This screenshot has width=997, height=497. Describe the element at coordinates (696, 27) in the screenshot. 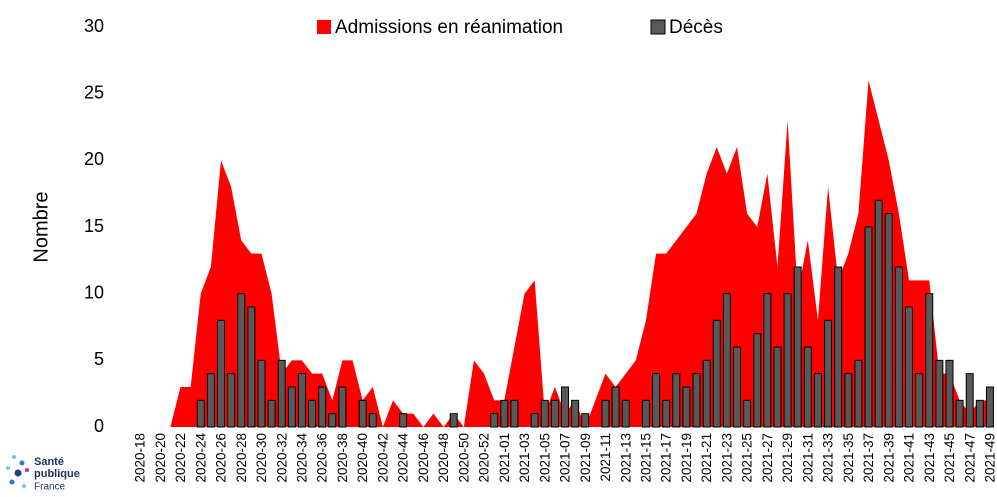

I see `legend-label: Décès` at that location.